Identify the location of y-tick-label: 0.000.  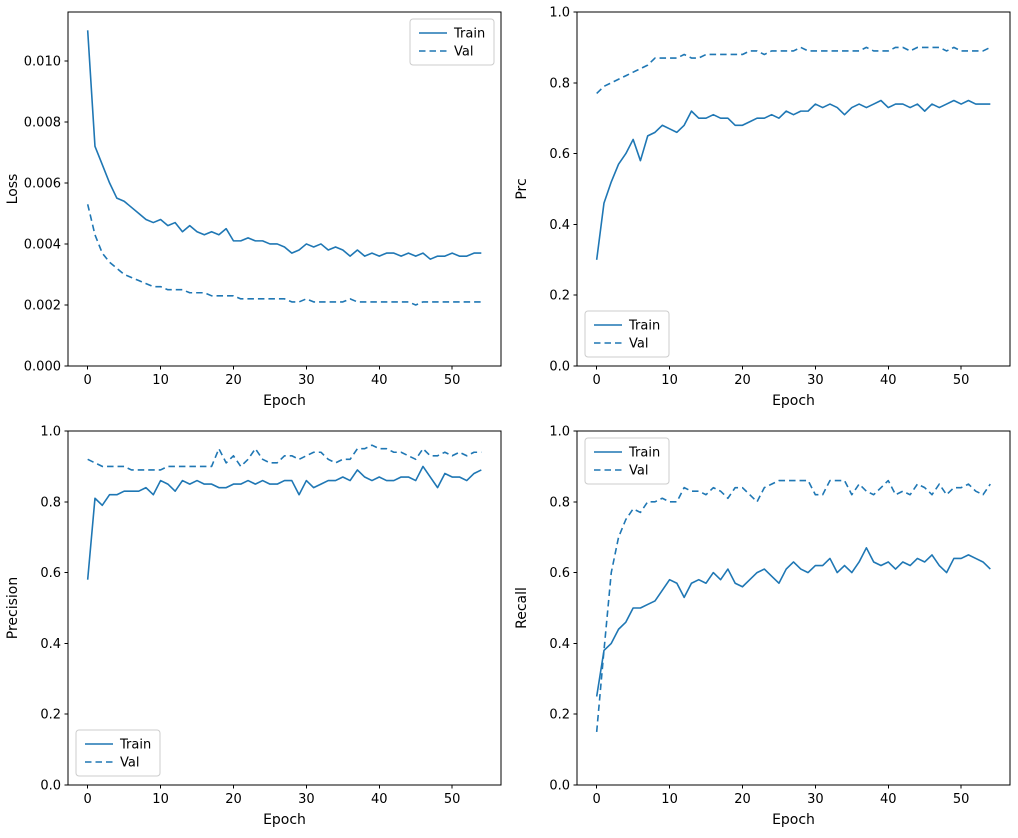
(42, 367).